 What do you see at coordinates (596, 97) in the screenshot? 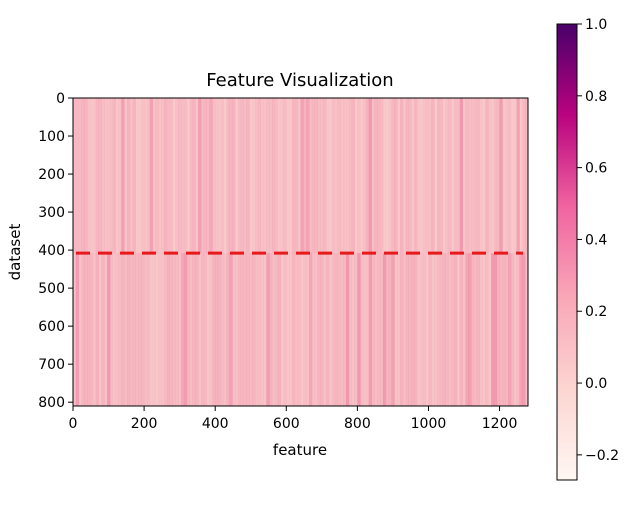
I see `colorbar-tick-label: 0.8` at bounding box center [596, 97].